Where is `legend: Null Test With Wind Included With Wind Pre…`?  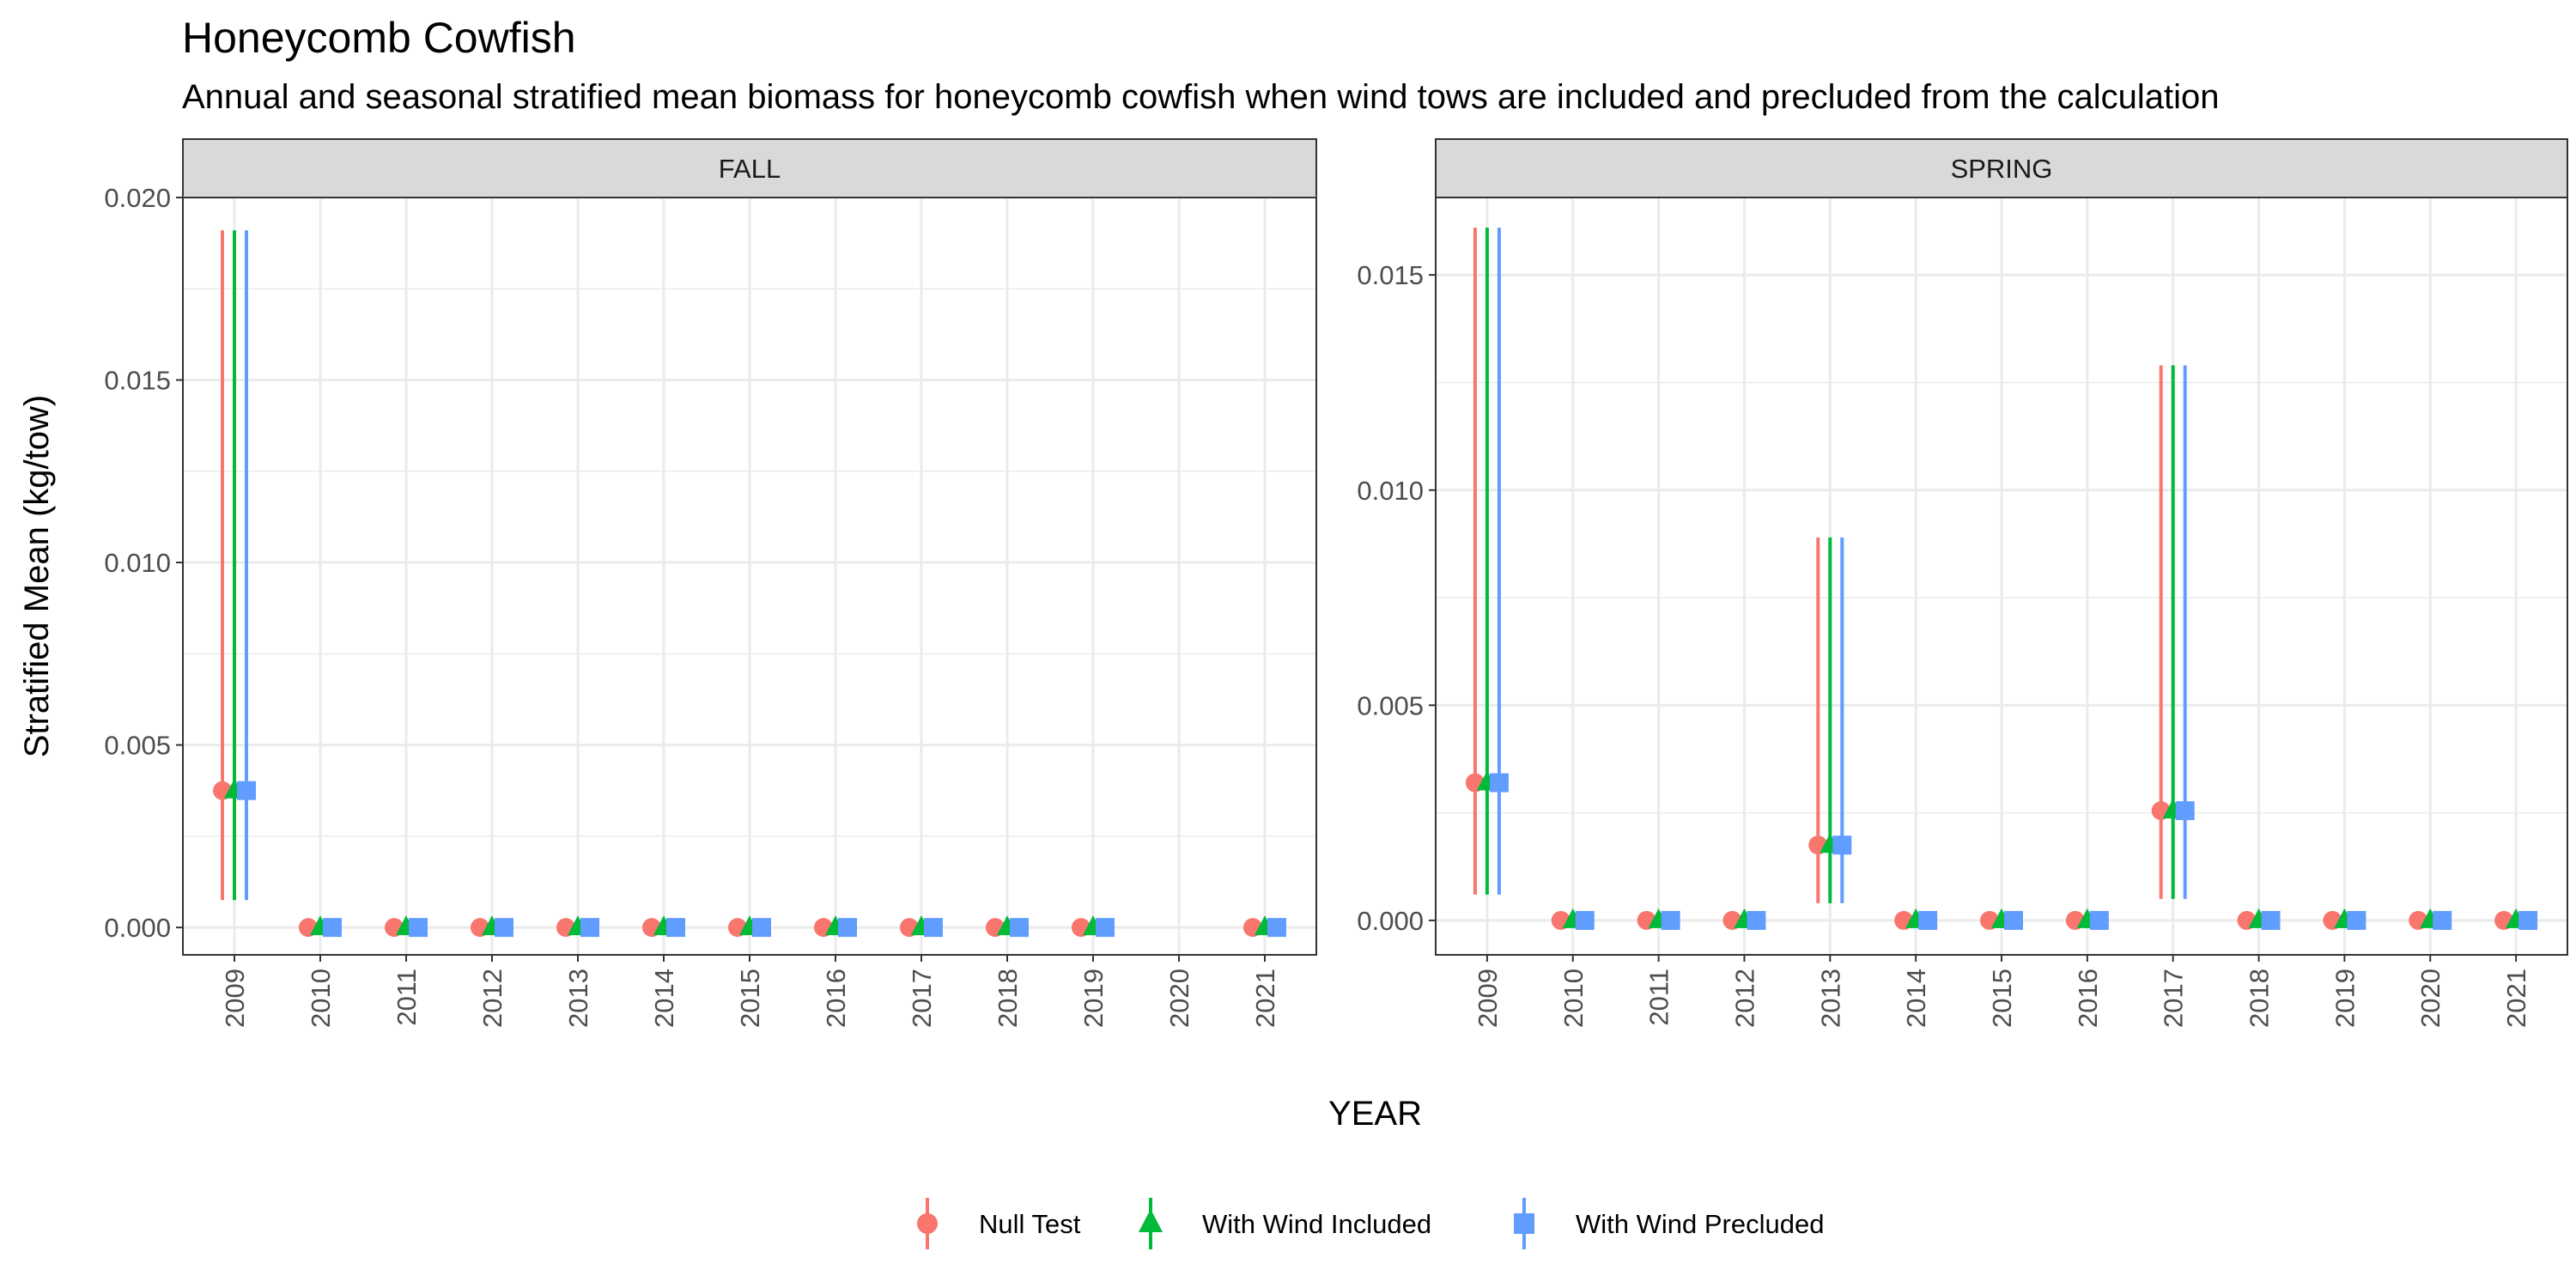
legend: Null Test With Wind Included With Wind Pre… is located at coordinates (1371, 1224).